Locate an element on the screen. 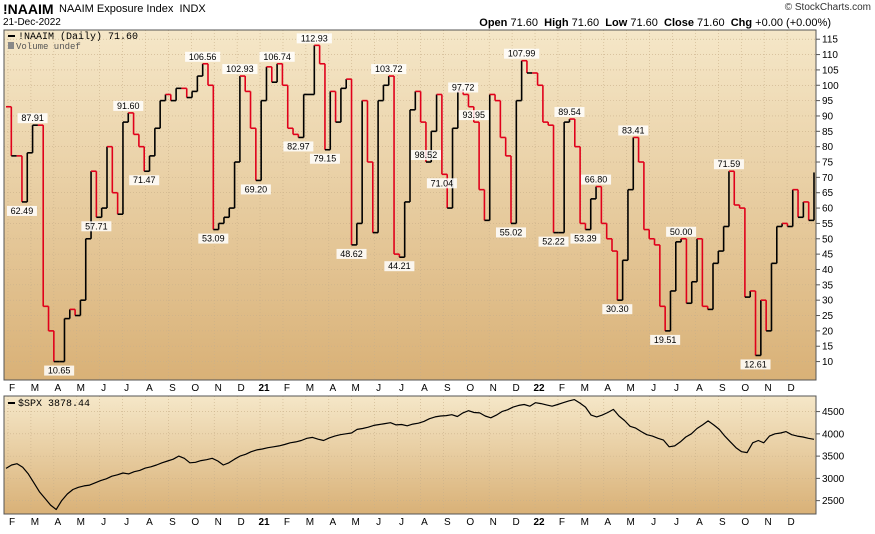 This screenshot has height=534, width=875. data-label: 66.80 is located at coordinates (596, 180).